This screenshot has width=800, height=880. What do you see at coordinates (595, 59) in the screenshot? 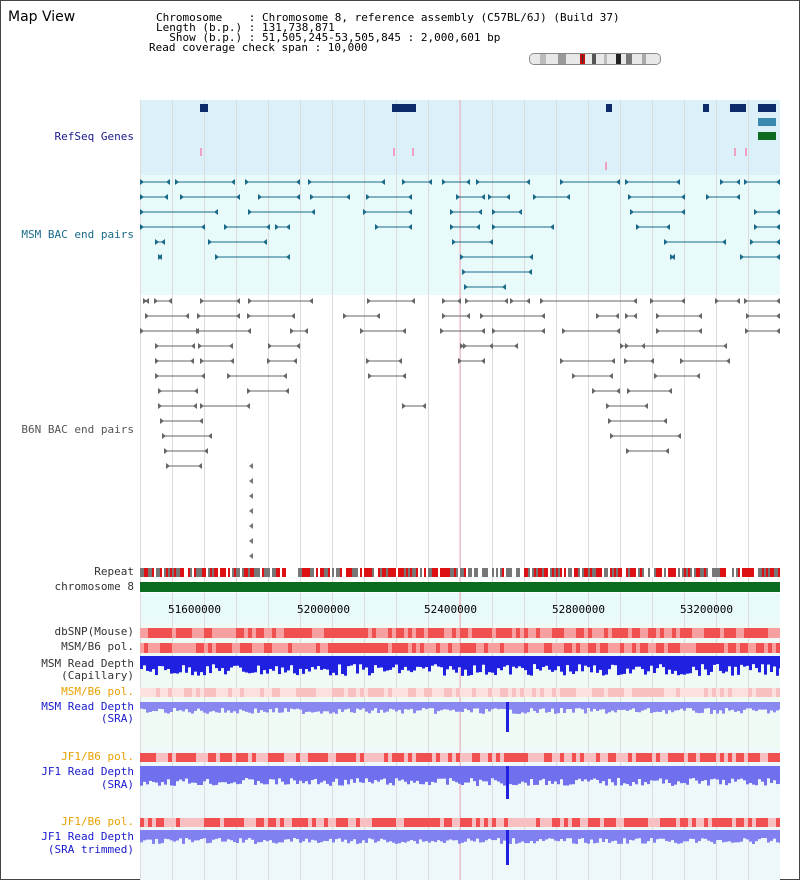
I see `chromosome-ideogram` at bounding box center [595, 59].